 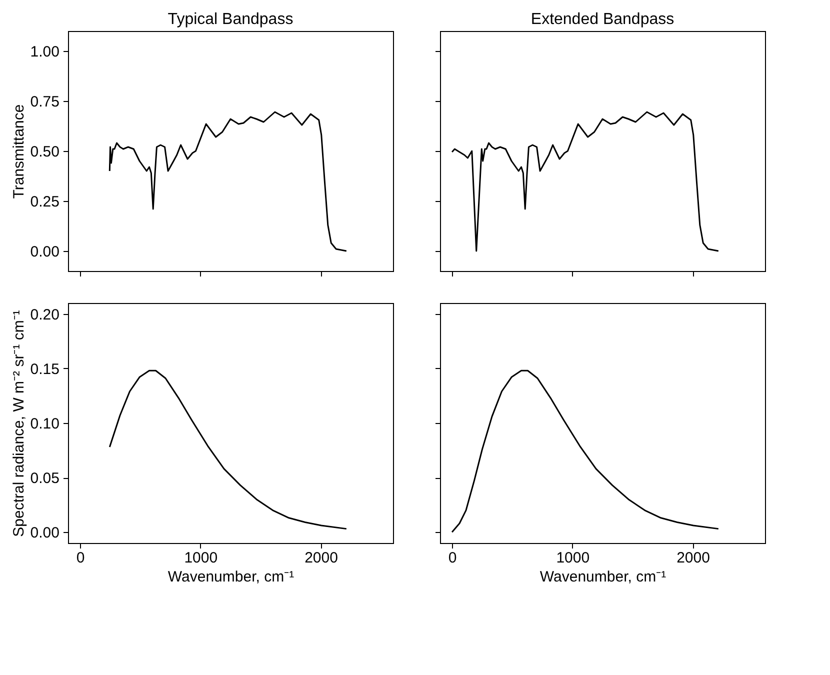 What do you see at coordinates (45, 315) in the screenshot?
I see `y-tick-label: 0.20` at bounding box center [45, 315].